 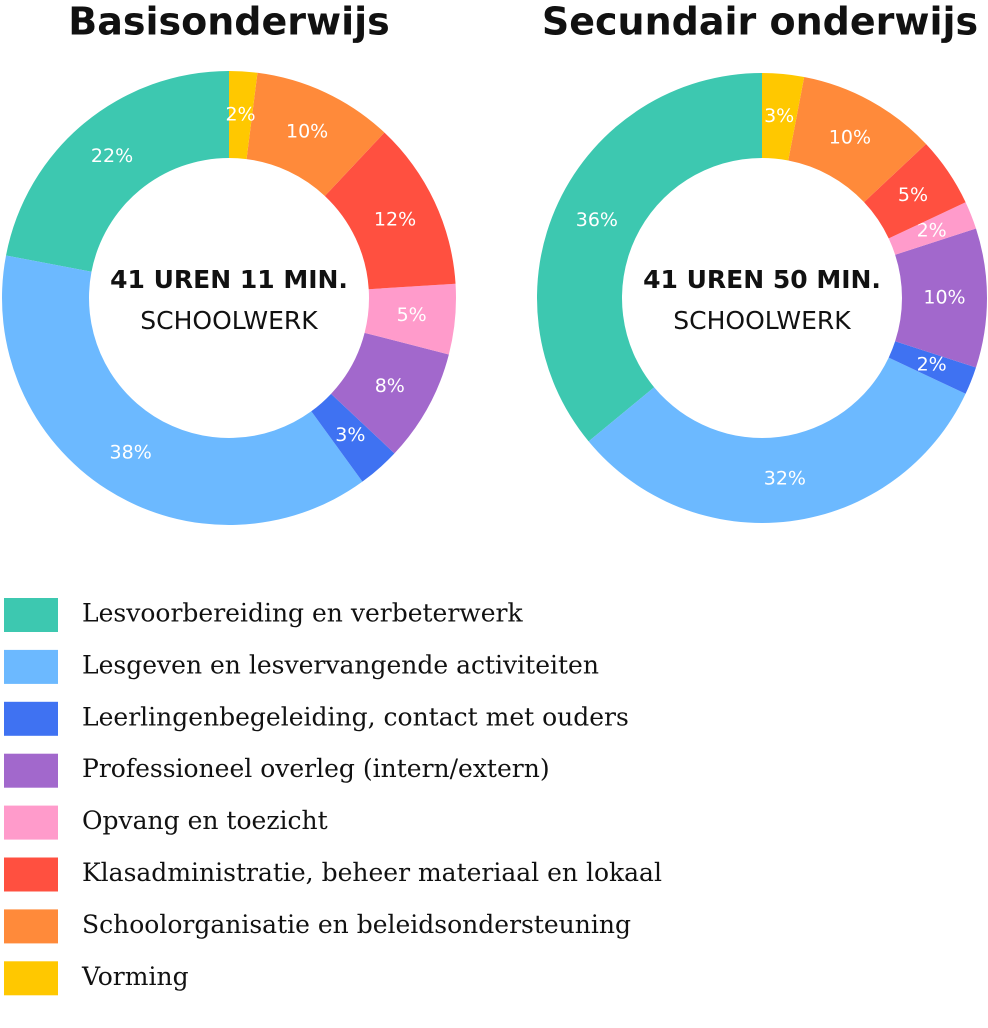 I want to click on slice-label: 8%, so click(x=390, y=386).